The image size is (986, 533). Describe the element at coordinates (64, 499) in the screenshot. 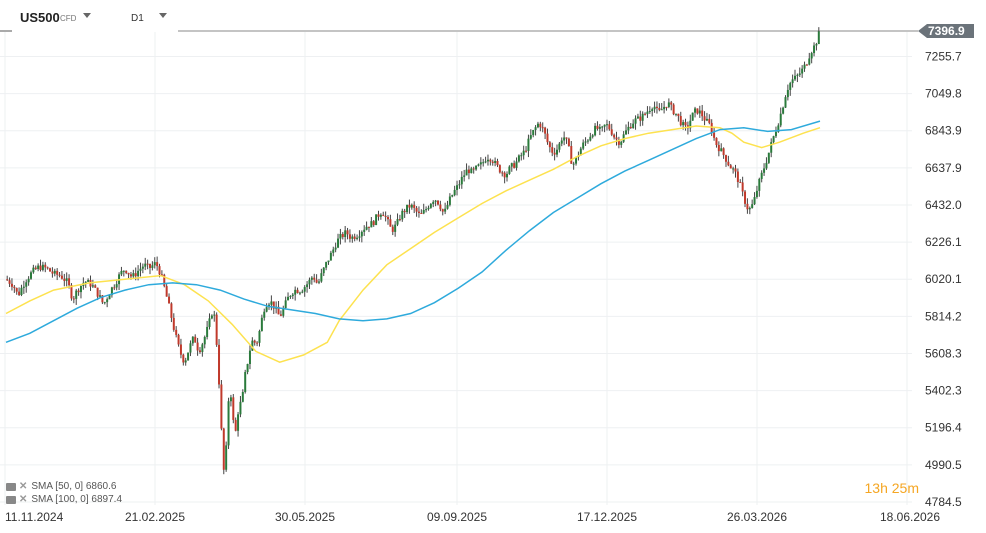

I see `legend-sma-100: ✕ SMA [100, 0] 6897.4` at that location.